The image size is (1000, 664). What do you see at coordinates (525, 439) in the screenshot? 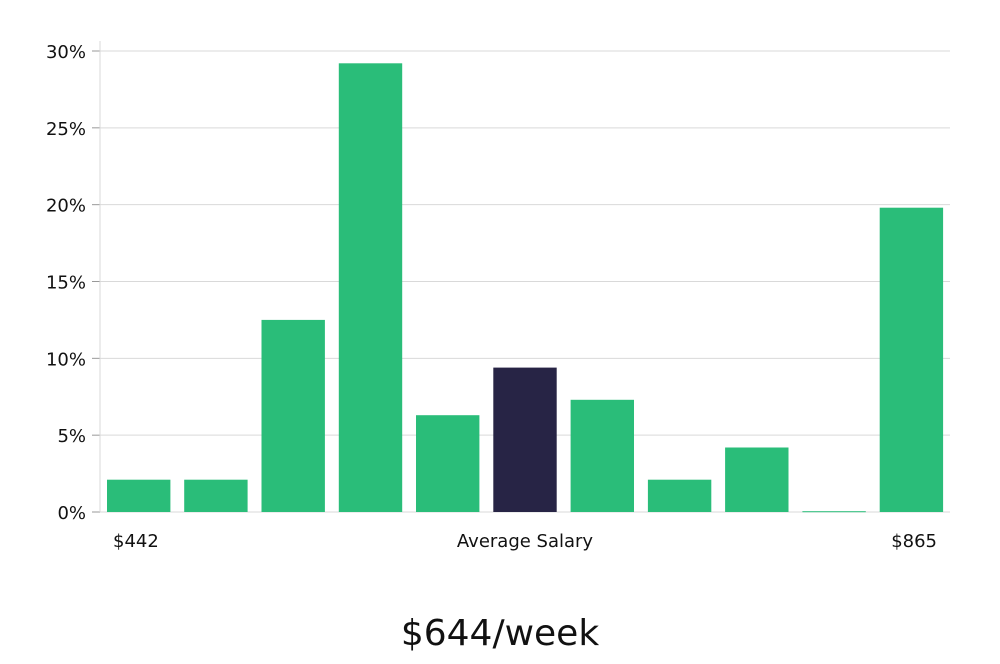
I see `bar-average` at bounding box center [525, 439].